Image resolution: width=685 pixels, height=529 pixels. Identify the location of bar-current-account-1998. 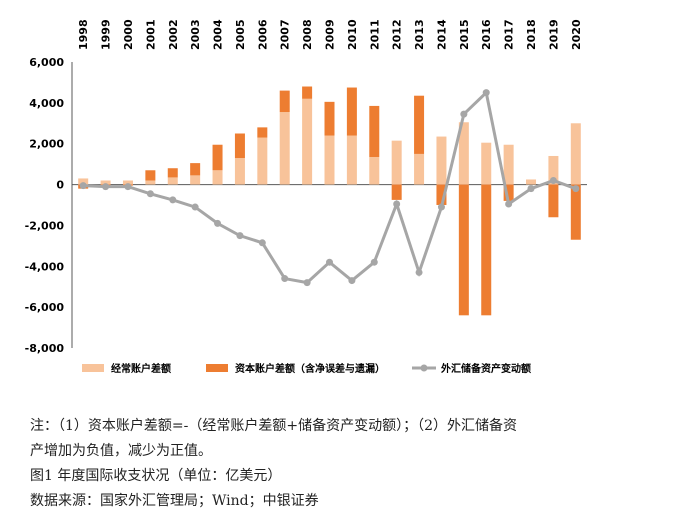
(83, 181).